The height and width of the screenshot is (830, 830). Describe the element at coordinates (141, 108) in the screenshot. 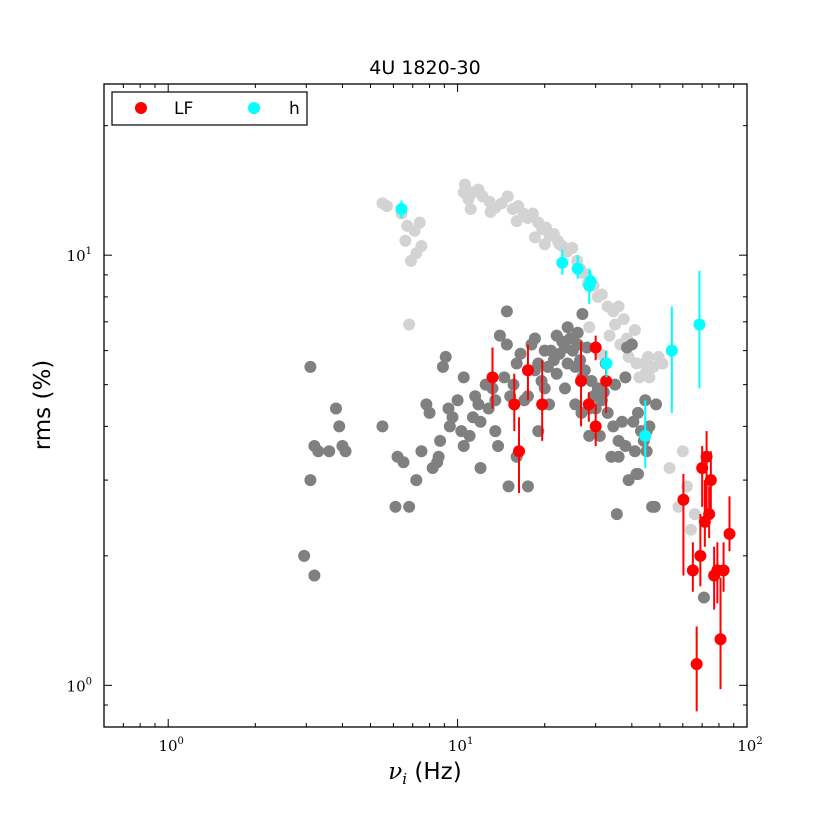

I see `legend-marker-lf` at that location.